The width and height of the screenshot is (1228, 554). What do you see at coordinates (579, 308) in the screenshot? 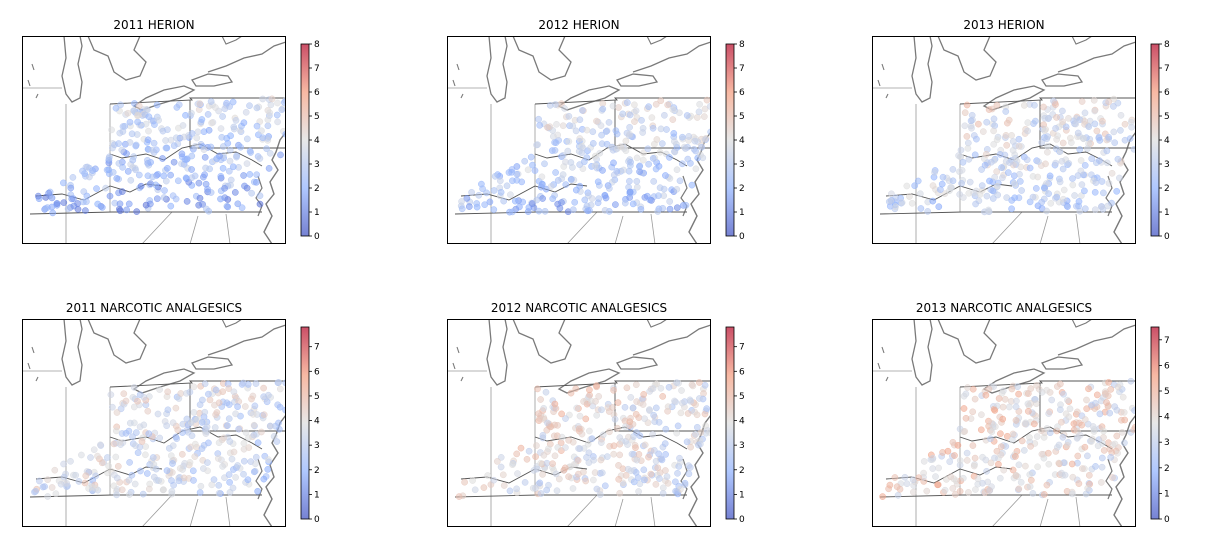
I see `panel-title: 2012 NARCOTIC ANALGESICS` at bounding box center [579, 308].